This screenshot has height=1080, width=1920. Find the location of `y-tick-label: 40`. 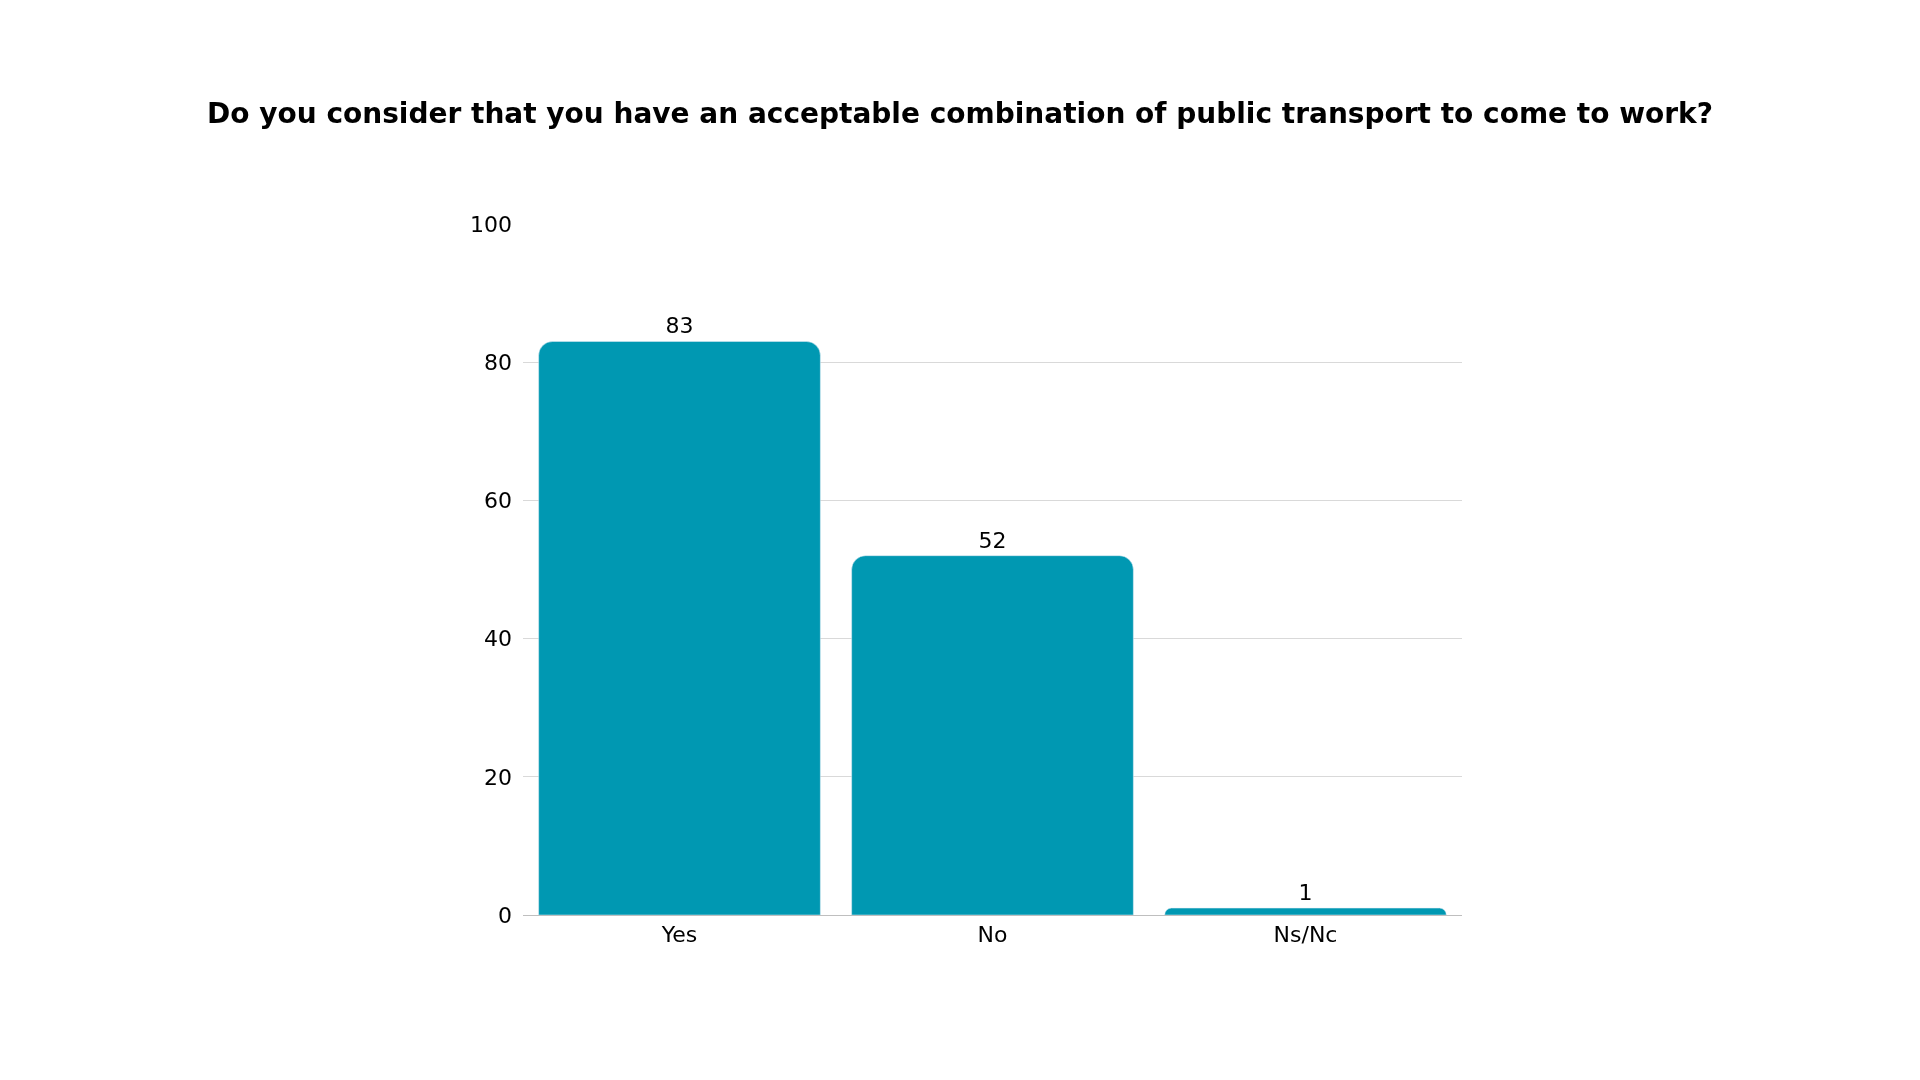

y-tick-label: 40 is located at coordinates (498, 639).